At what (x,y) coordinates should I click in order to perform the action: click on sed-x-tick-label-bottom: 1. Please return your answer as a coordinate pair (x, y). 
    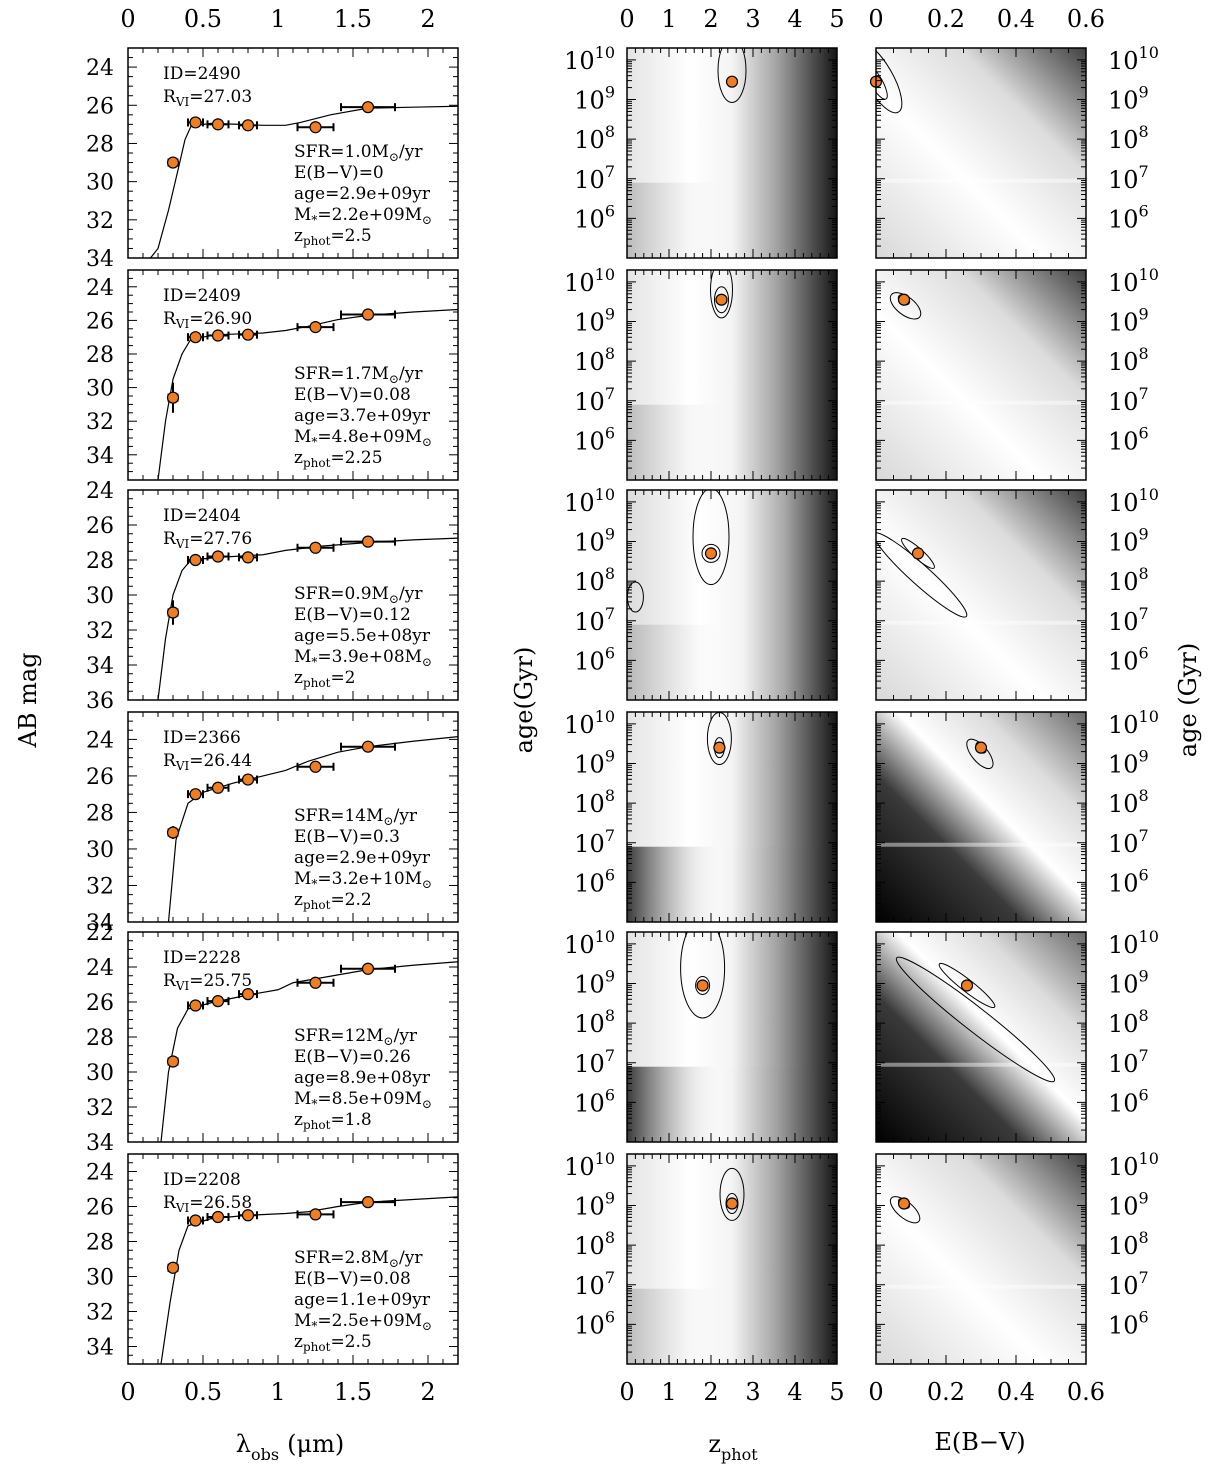
    Looking at the image, I should click on (277, 1392).